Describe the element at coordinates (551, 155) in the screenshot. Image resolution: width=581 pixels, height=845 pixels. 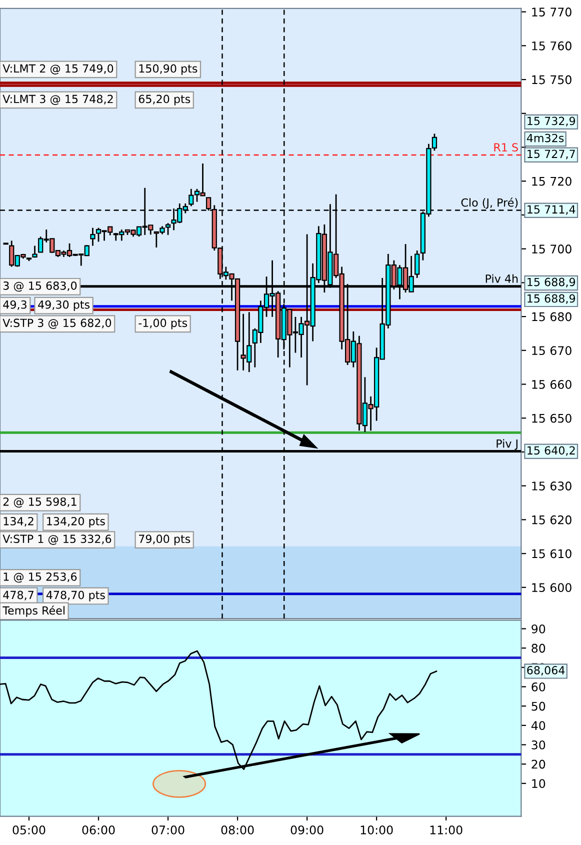
I see `text: 15 727,7` at that location.